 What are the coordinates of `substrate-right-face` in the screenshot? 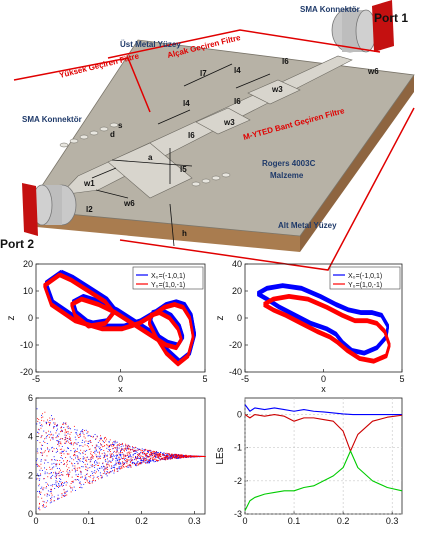 It's located at (357, 163).